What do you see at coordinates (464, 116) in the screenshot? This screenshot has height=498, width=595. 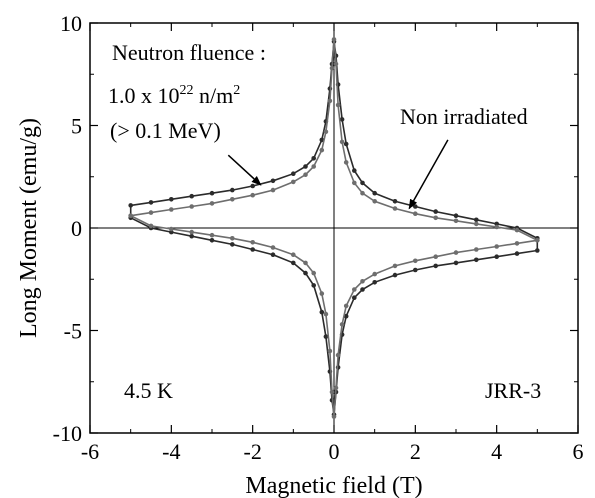 I see `non-irradiated-label: Non irradiated` at bounding box center [464, 116].